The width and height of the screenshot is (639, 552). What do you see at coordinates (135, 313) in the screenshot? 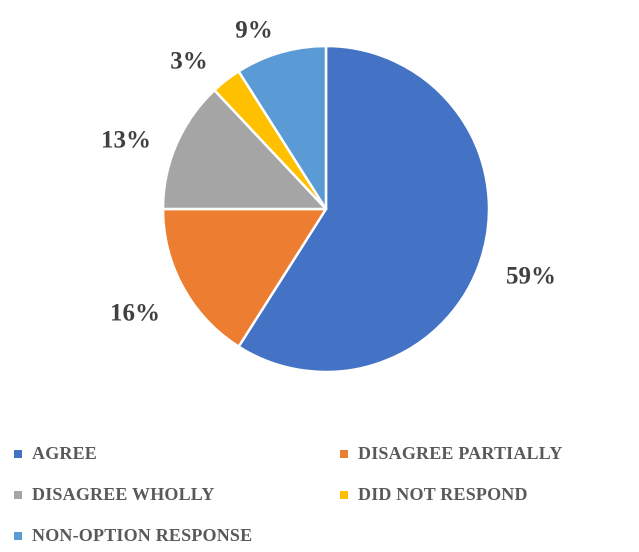
I see `data-label-disagree-partially: 16%` at bounding box center [135, 313].